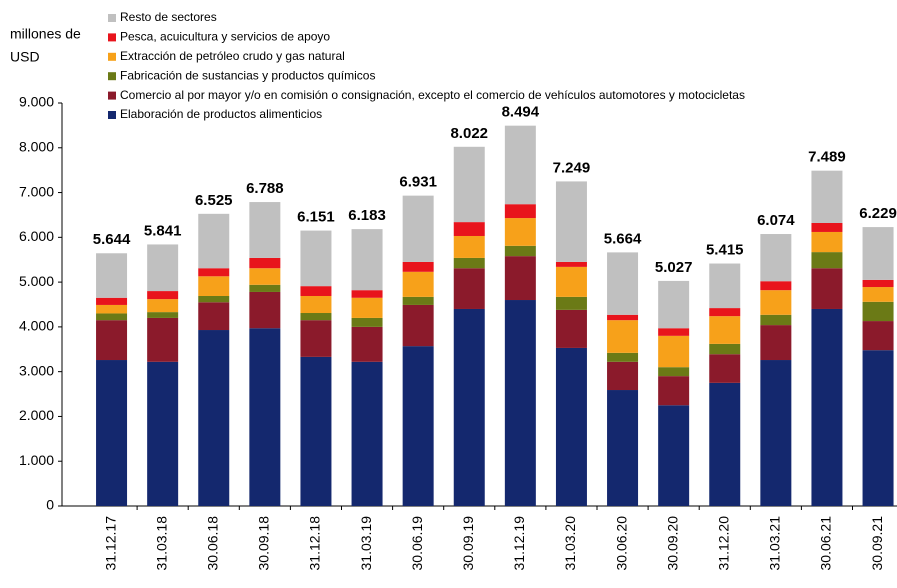 Image resolution: width=897 pixels, height=588 pixels. What do you see at coordinates (36, 281) in the screenshot?
I see `y-tick-label: 5.000` at bounding box center [36, 281].